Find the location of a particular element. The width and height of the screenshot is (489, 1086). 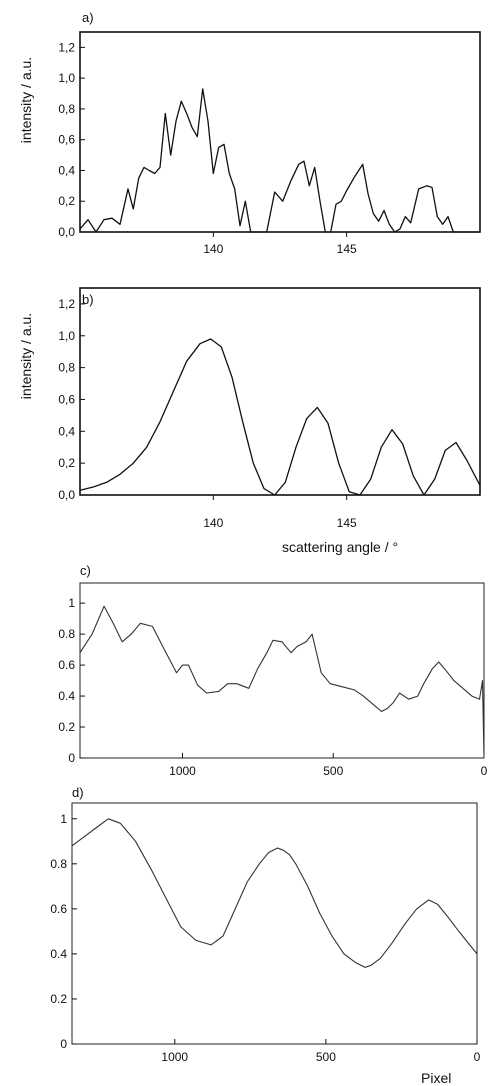

x-axis-title: Pixel is located at coordinates (436, 1078).